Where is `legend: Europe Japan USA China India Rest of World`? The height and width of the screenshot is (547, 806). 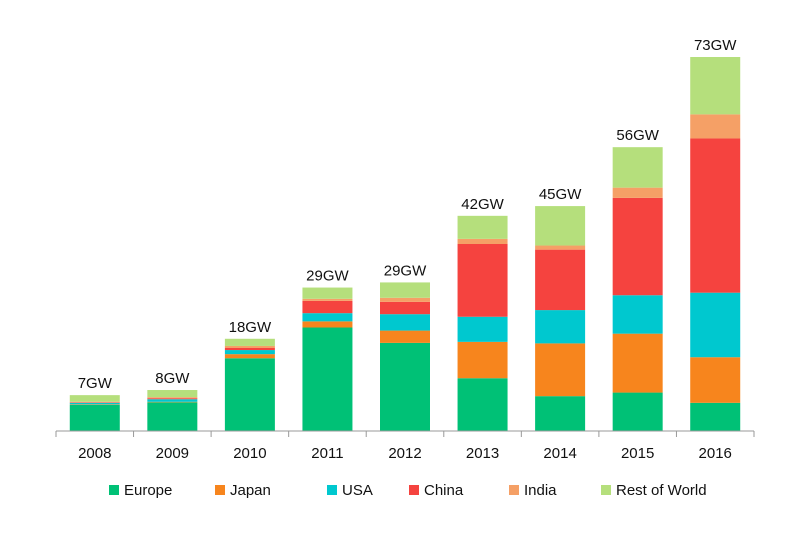 legend: Europe Japan USA China India Rest of World is located at coordinates (408, 490).